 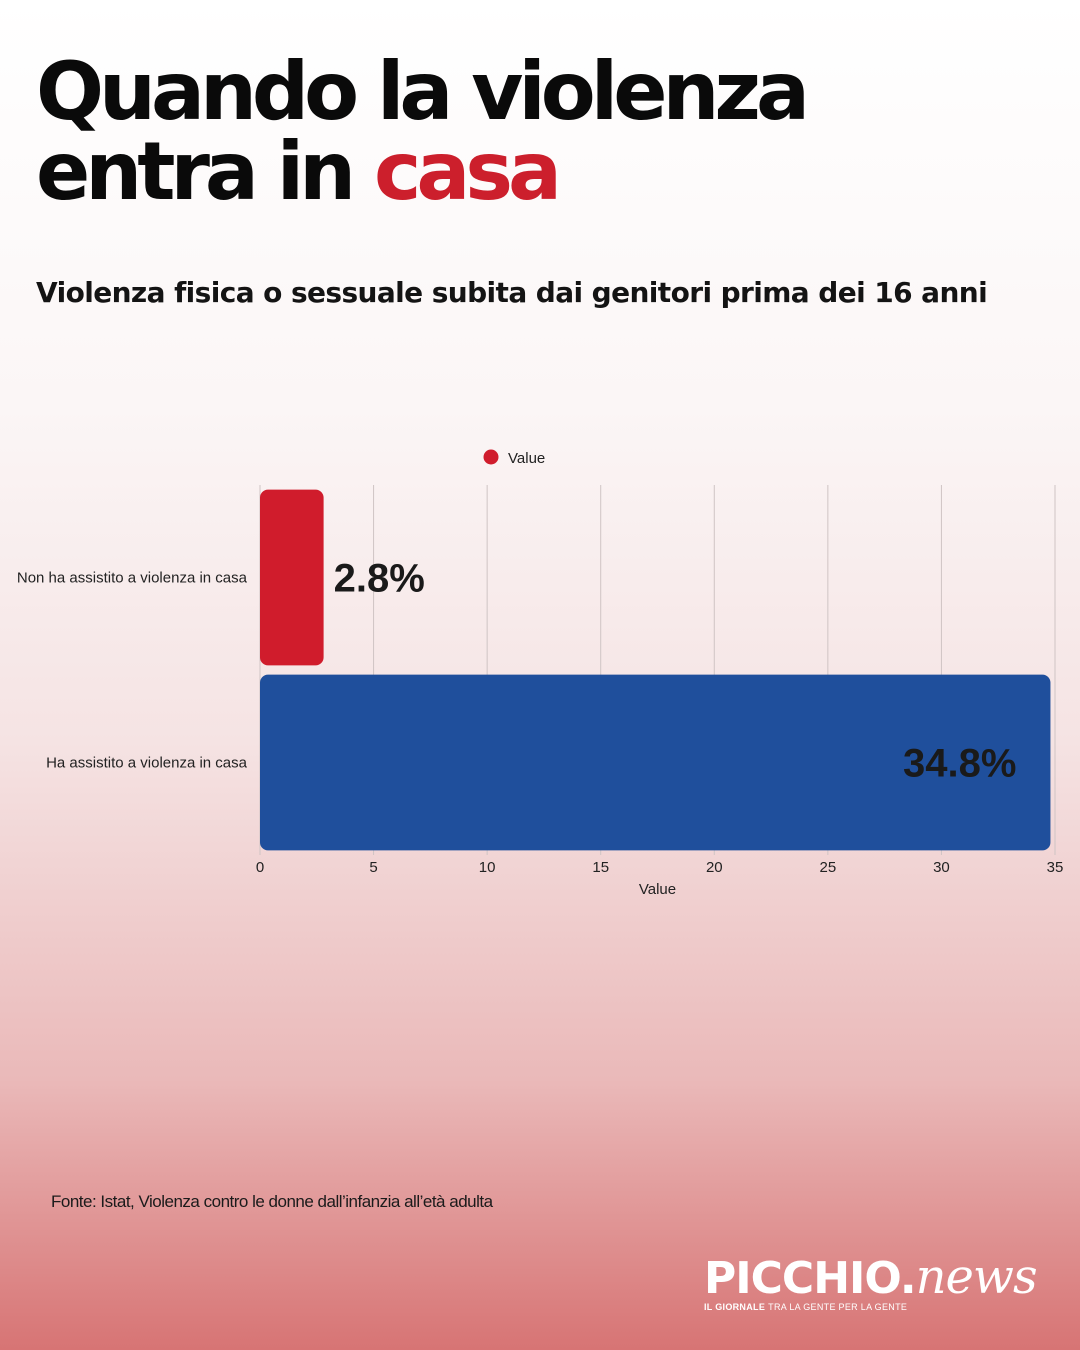 I want to click on legend-label: Value, so click(x=526, y=458).